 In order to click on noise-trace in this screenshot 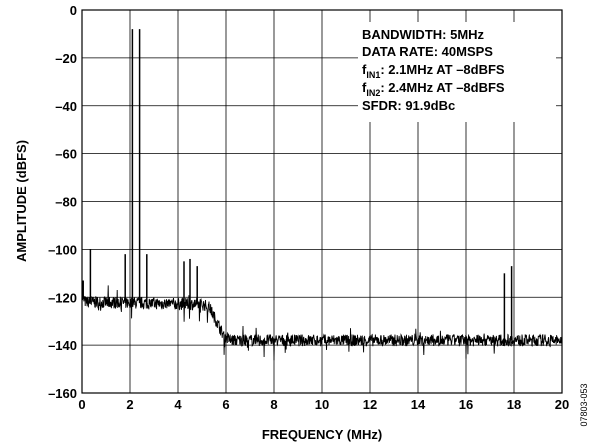, I will do `click(322, 323)`.